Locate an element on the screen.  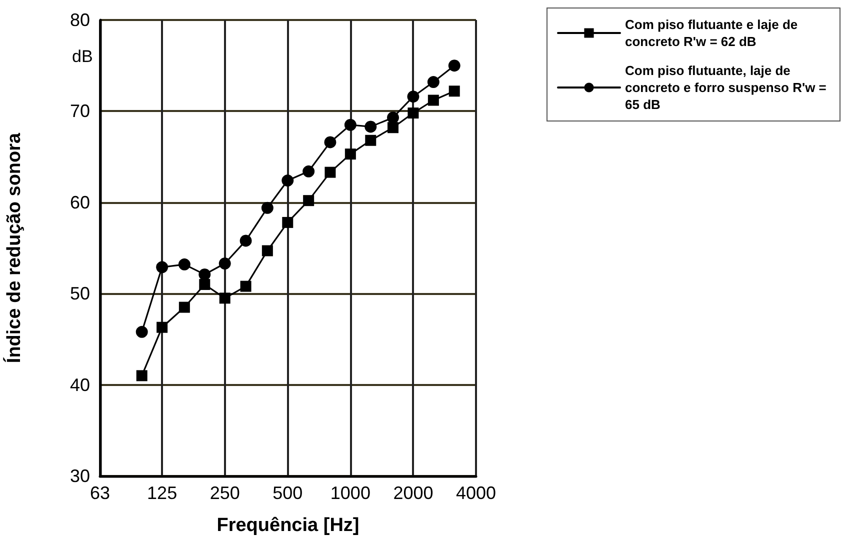
x-tick-label: 500 is located at coordinates (287, 493).